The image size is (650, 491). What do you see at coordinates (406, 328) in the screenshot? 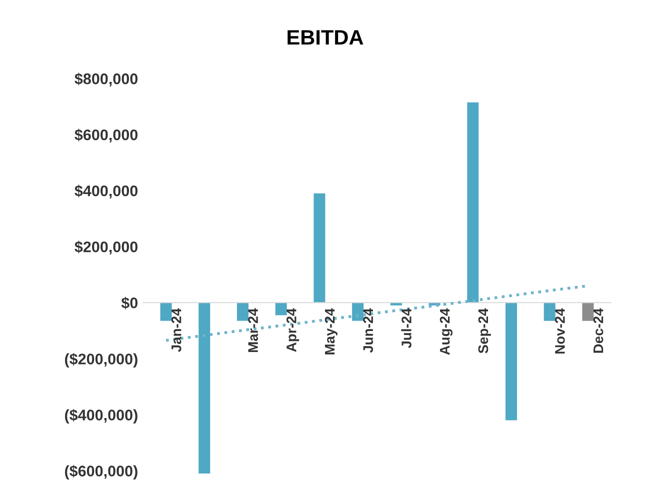
I see `x-tick-label: Jul-24` at bounding box center [406, 328].